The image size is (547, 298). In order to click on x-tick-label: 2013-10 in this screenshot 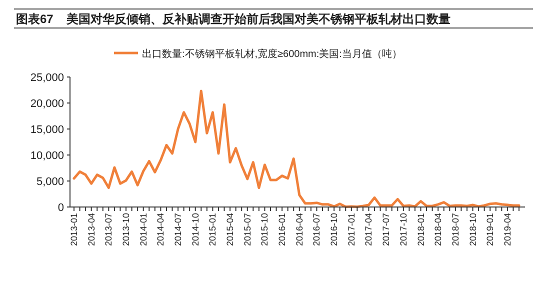, I will do `click(126, 229)`.